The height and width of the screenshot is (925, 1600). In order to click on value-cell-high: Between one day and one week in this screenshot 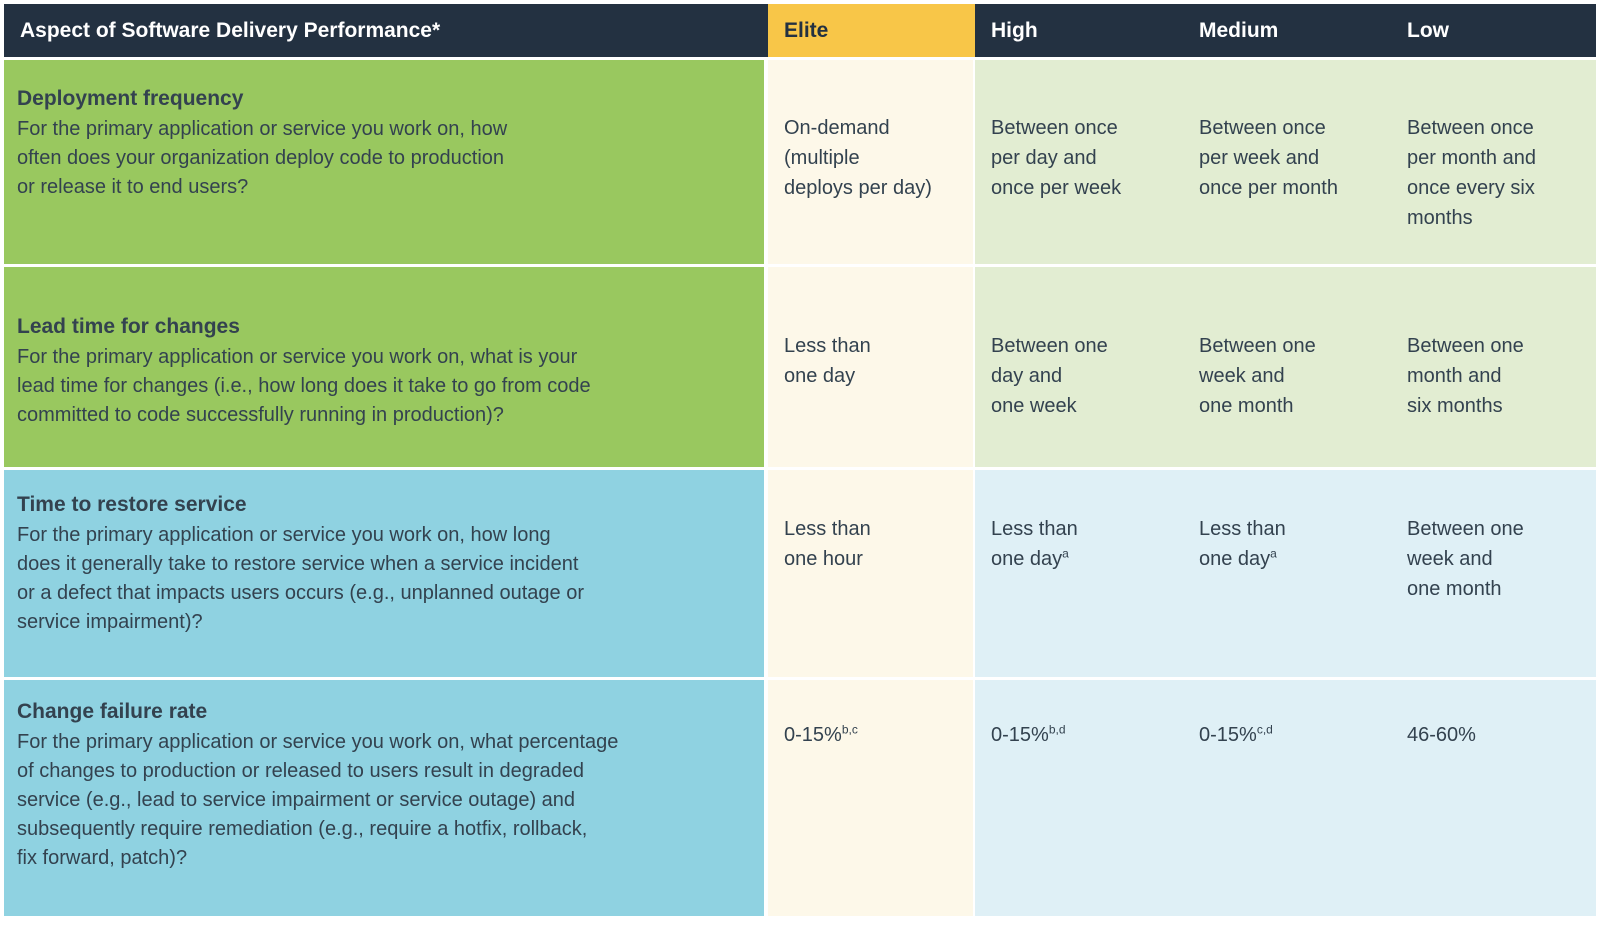, I will do `click(1079, 367)`.